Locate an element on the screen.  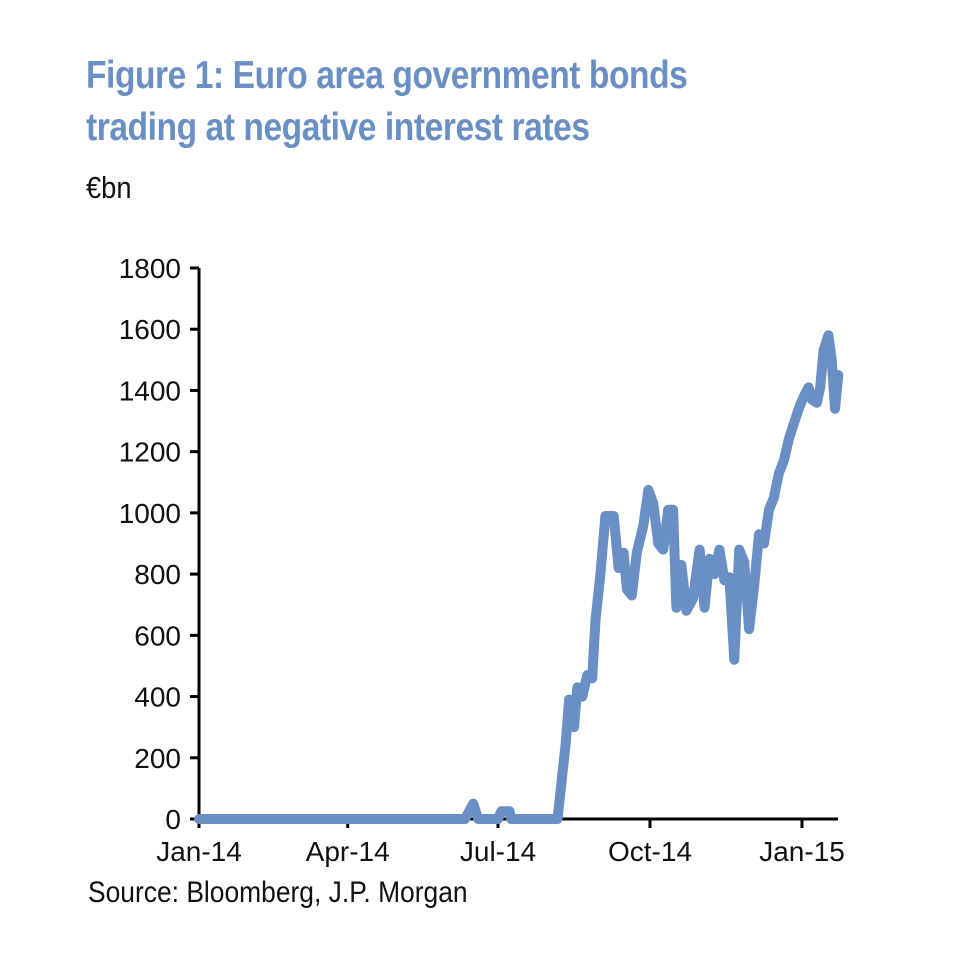
x-tick-label: Oct-14 is located at coordinates (650, 851).